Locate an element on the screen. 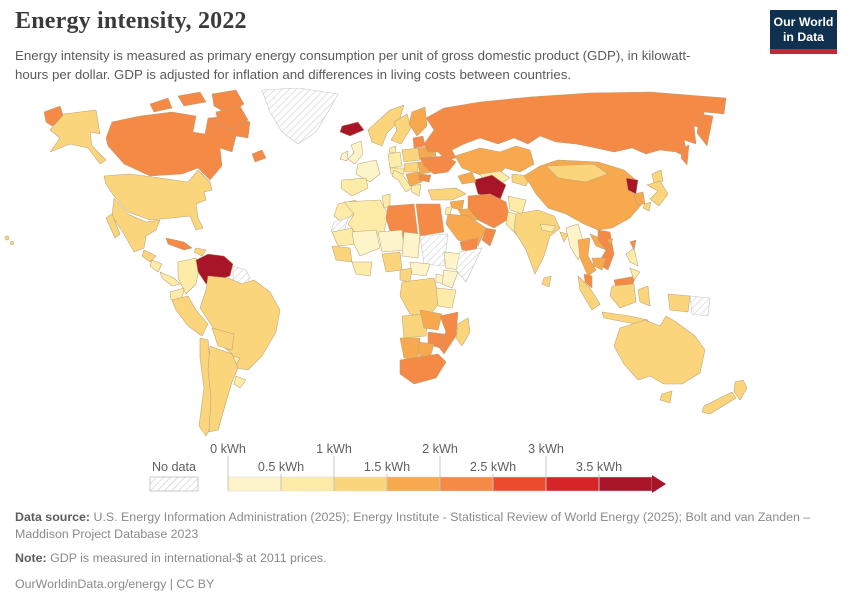  country-greenland is located at coordinates (300, 116).